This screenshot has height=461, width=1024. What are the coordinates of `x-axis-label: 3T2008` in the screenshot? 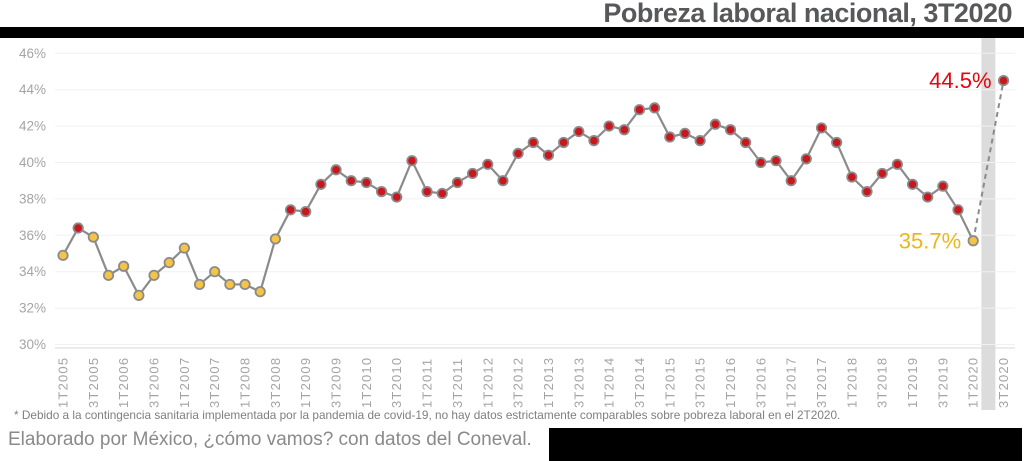 It's located at (275, 382).